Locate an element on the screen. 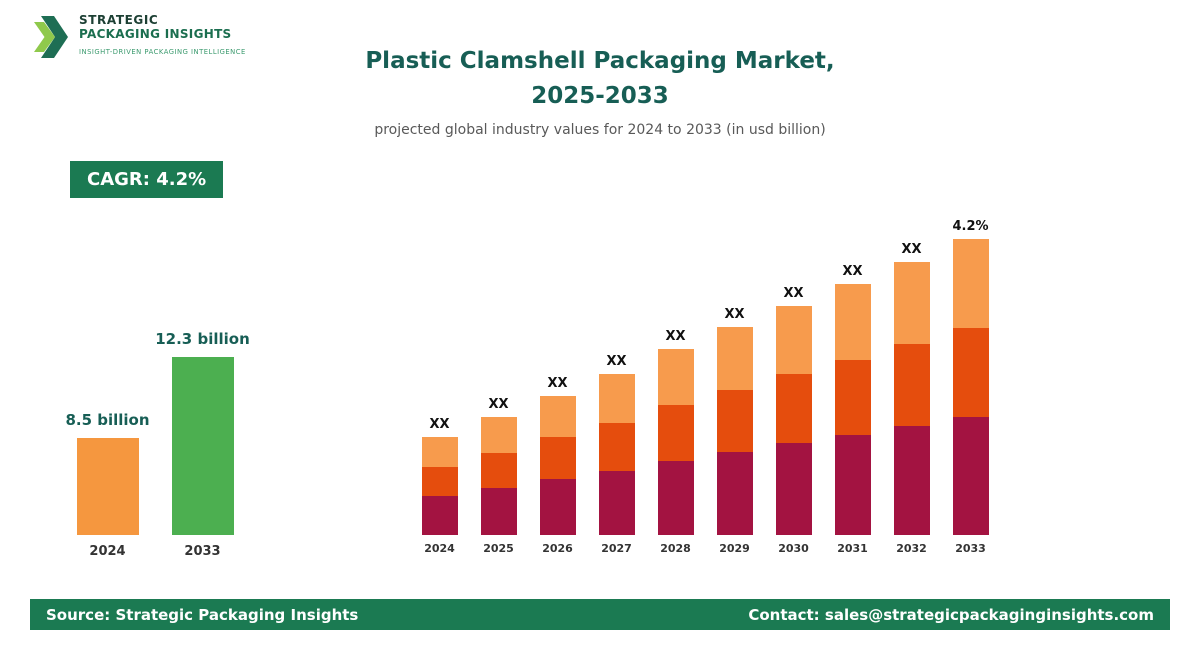 Image resolution: width=1200 pixels, height=650 pixels. stacked-bar-2025 is located at coordinates (498, 476).